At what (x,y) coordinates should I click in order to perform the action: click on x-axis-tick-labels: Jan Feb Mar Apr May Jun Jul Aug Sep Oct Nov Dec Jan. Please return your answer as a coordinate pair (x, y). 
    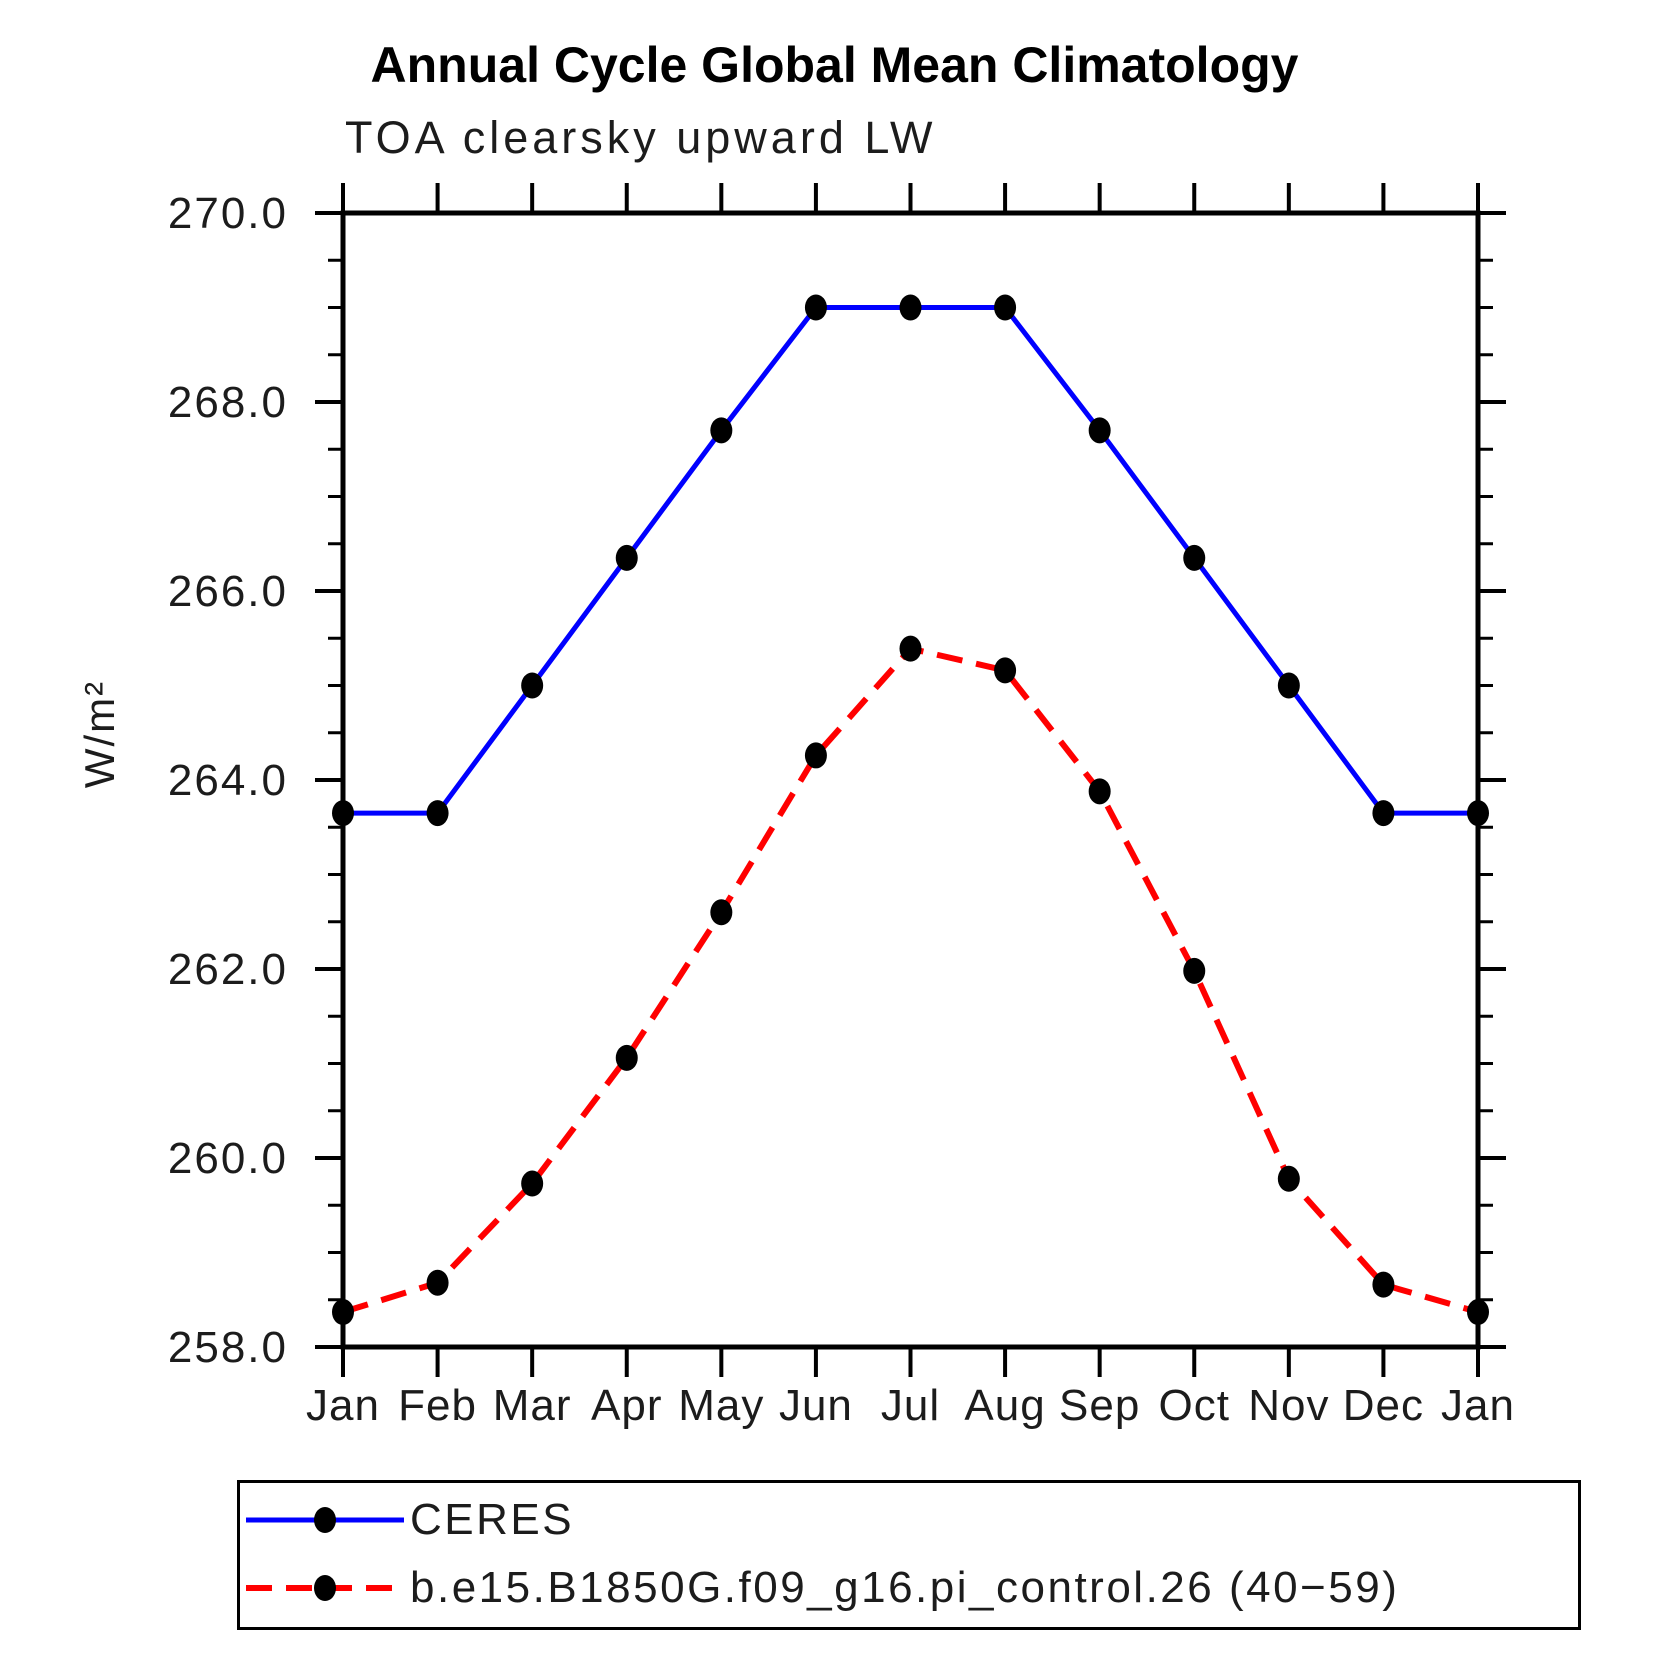
    Looking at the image, I should click on (910, 1405).